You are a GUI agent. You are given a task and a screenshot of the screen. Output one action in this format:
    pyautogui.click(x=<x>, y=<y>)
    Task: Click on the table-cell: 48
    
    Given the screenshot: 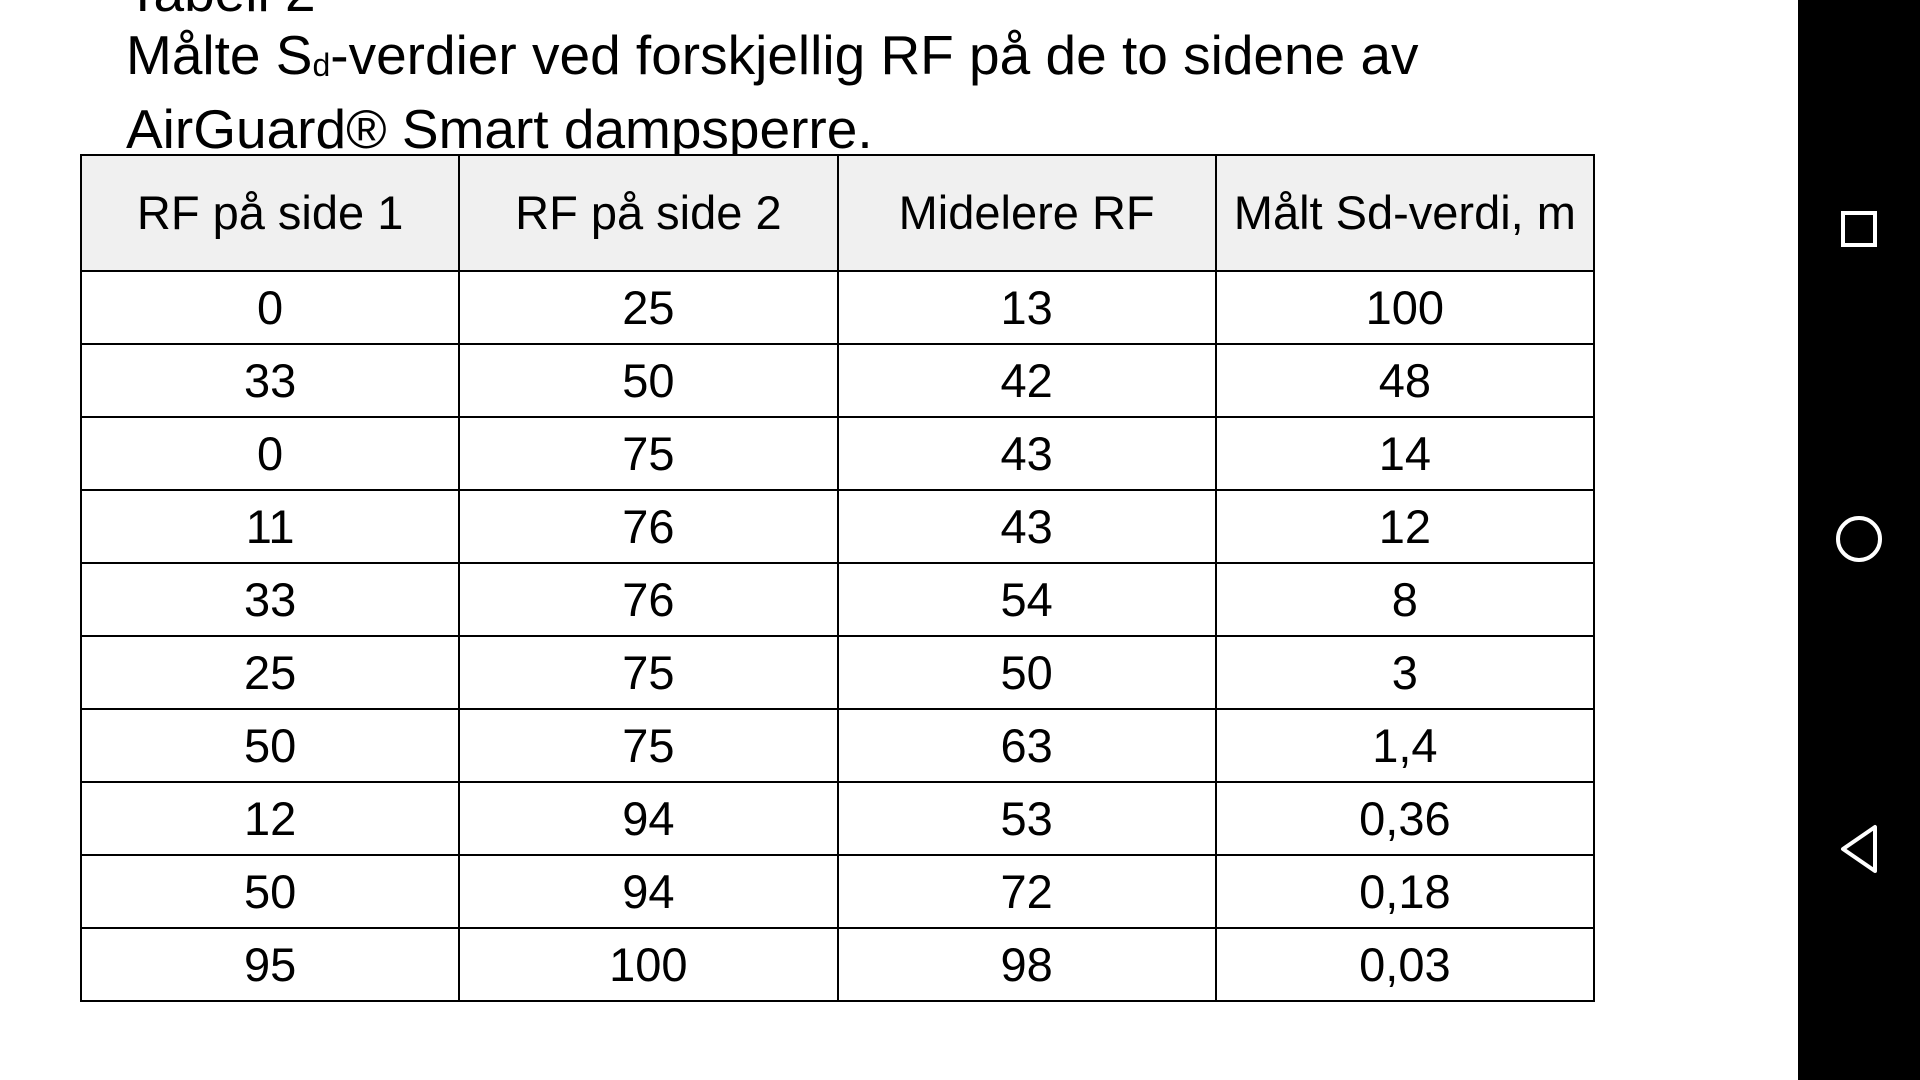 What is the action you would take?
    pyautogui.click(x=1405, y=380)
    